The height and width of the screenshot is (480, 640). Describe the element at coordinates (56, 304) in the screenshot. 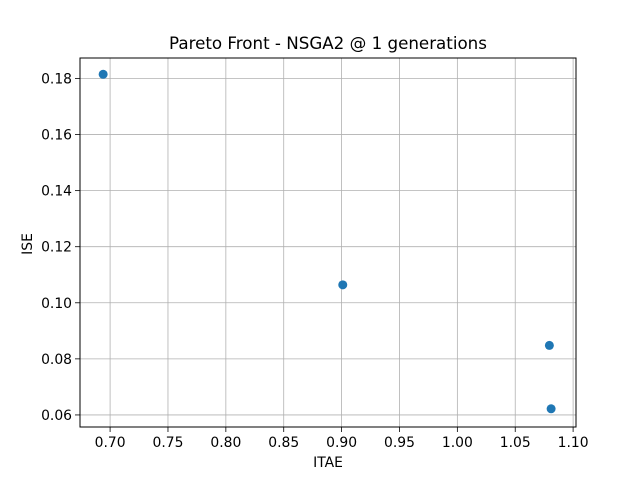

I see `y-tick-label: 0.10` at that location.